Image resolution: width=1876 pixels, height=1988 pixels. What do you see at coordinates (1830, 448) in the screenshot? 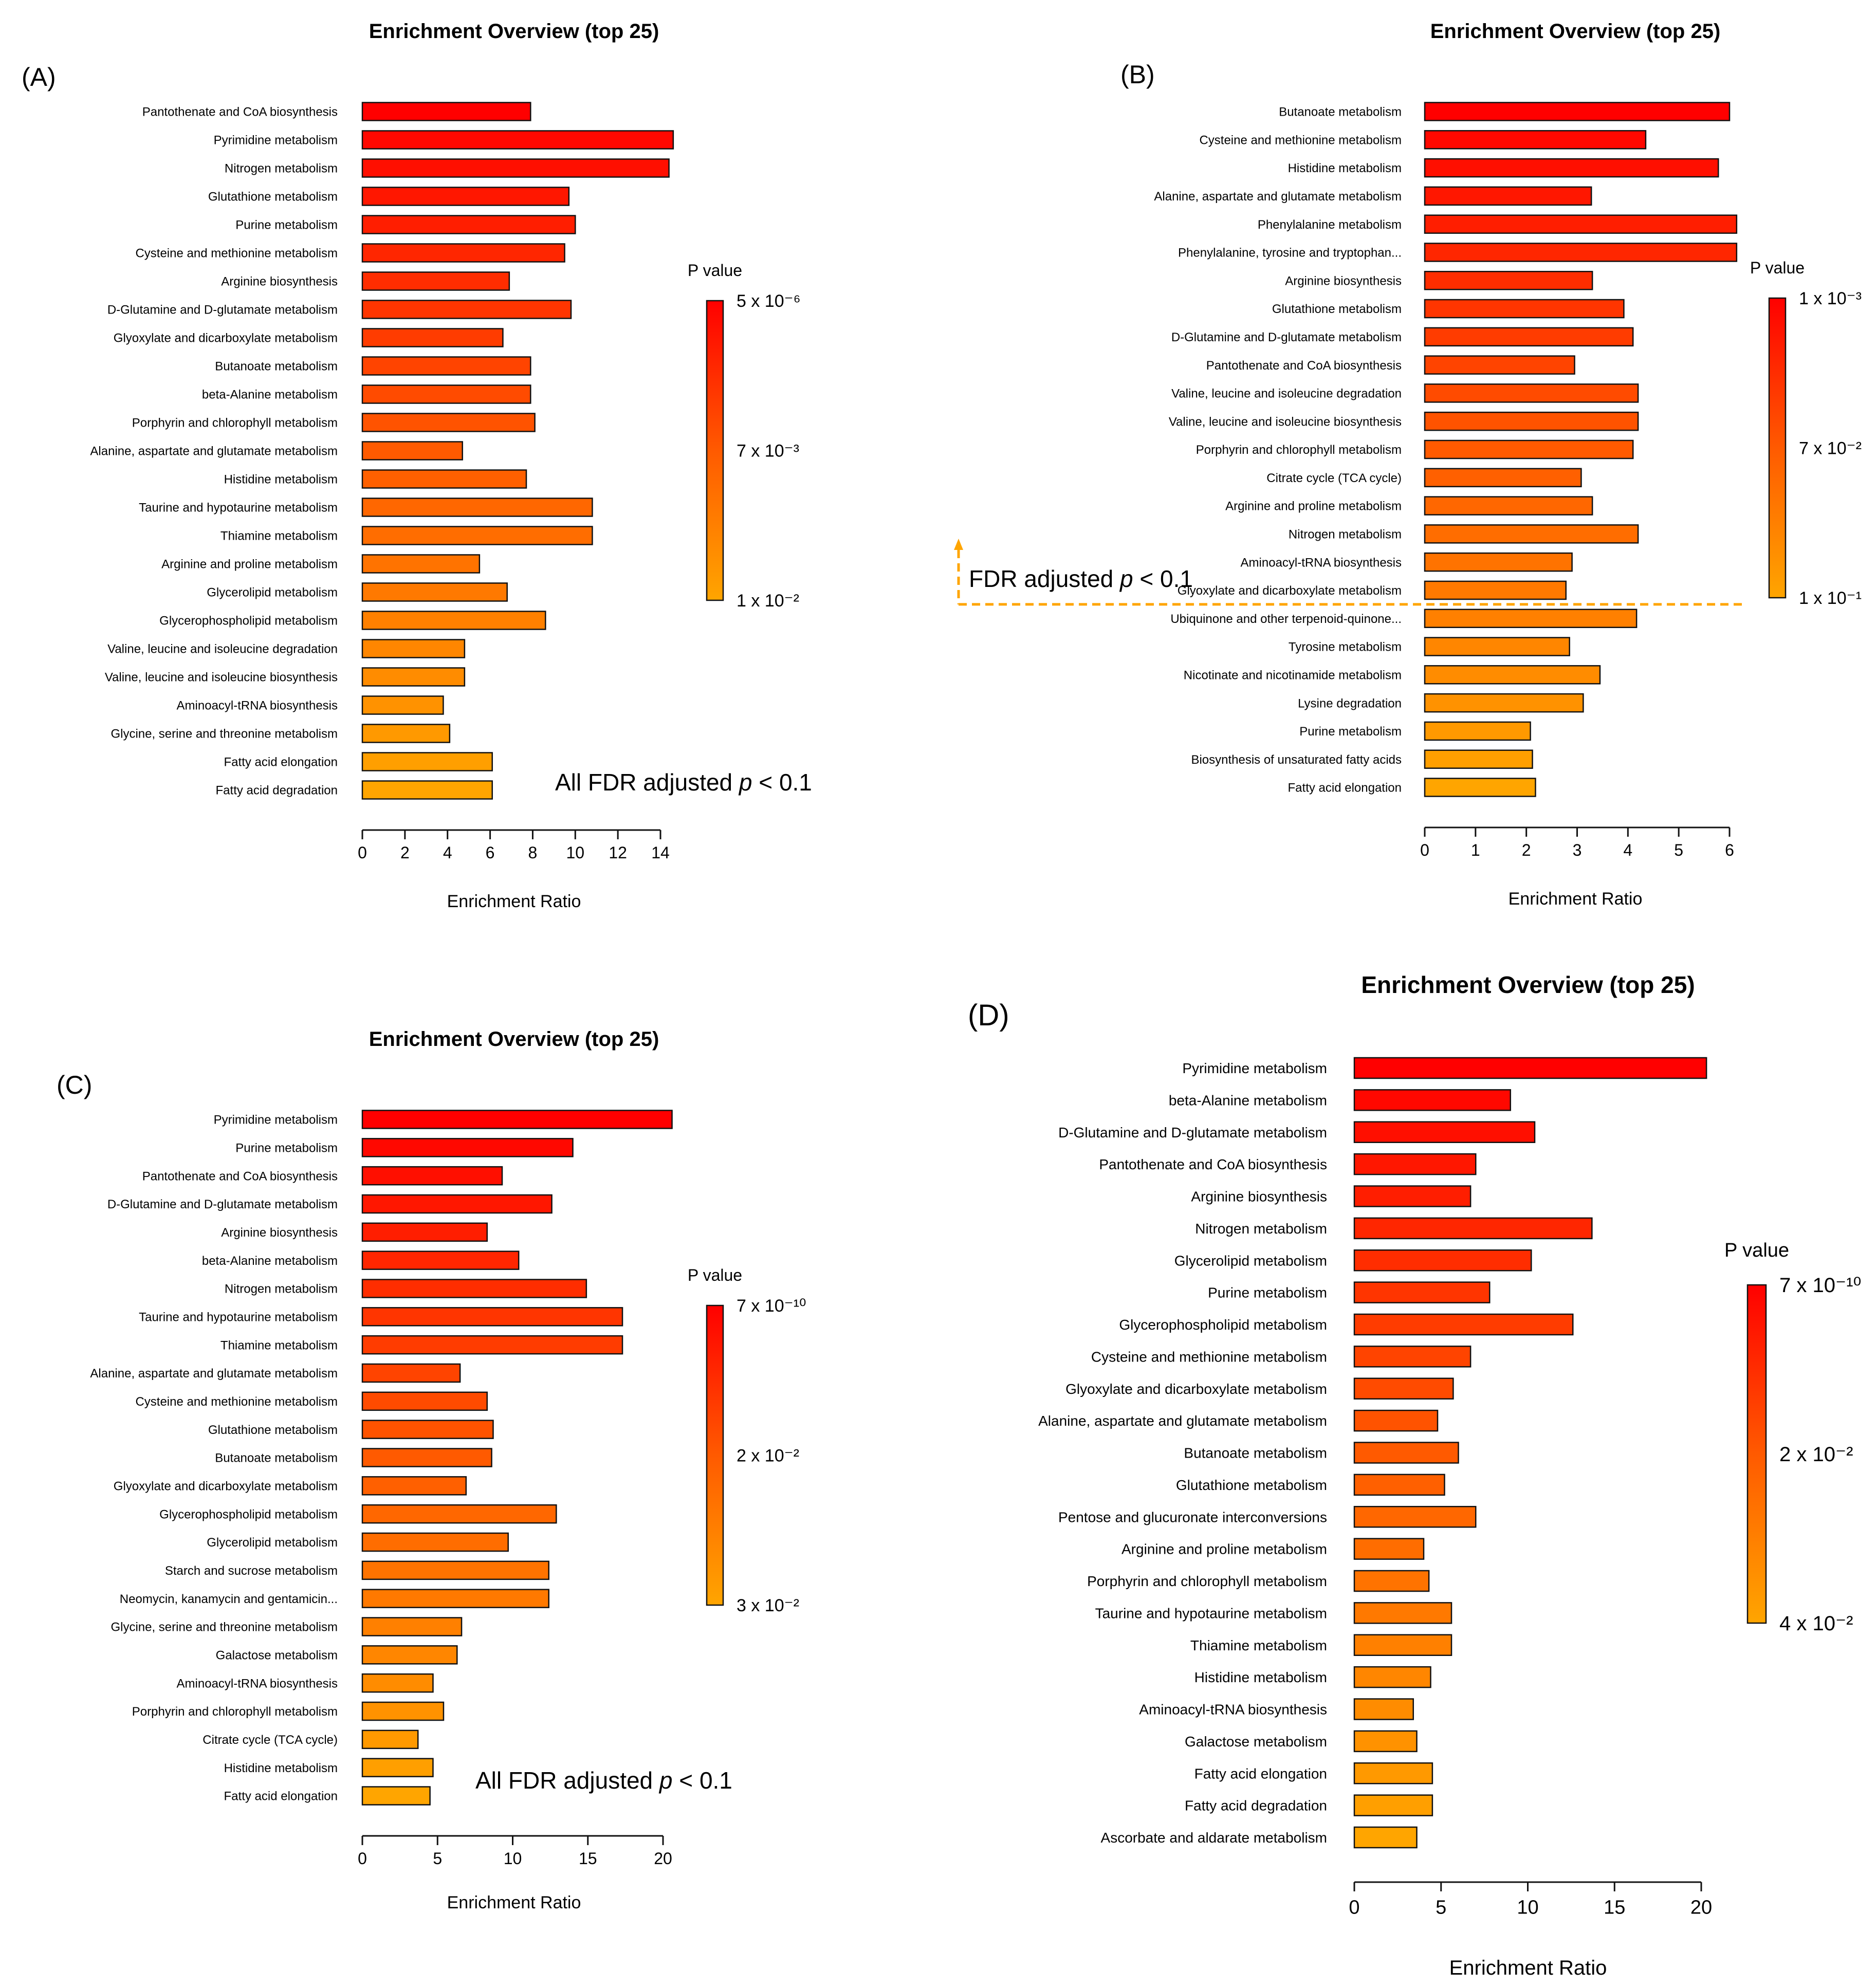
I see `legend-label: 7 x 10⁻²` at bounding box center [1830, 448].